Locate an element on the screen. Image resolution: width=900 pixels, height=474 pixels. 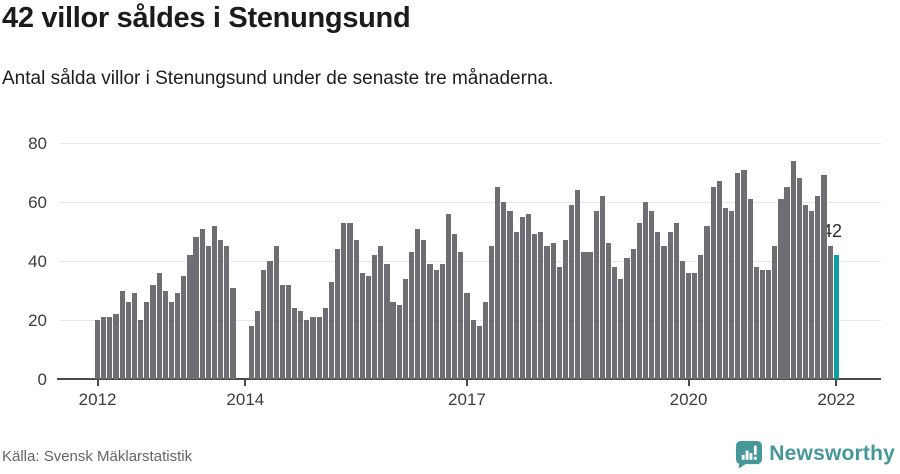
y-axis-label: 80 is located at coordinates (37, 143).